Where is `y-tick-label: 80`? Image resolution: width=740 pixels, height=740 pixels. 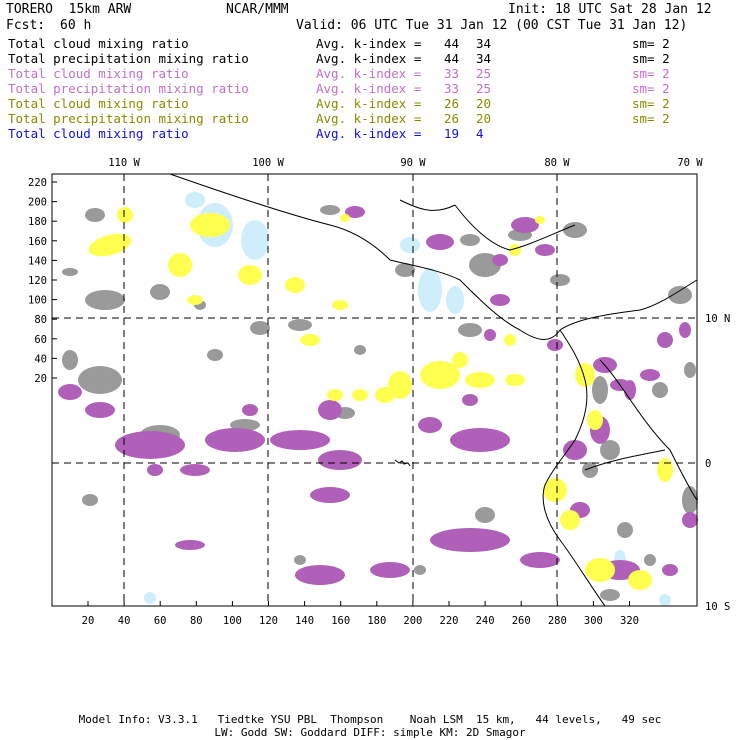
y-tick-label: 80 is located at coordinates (40, 320).